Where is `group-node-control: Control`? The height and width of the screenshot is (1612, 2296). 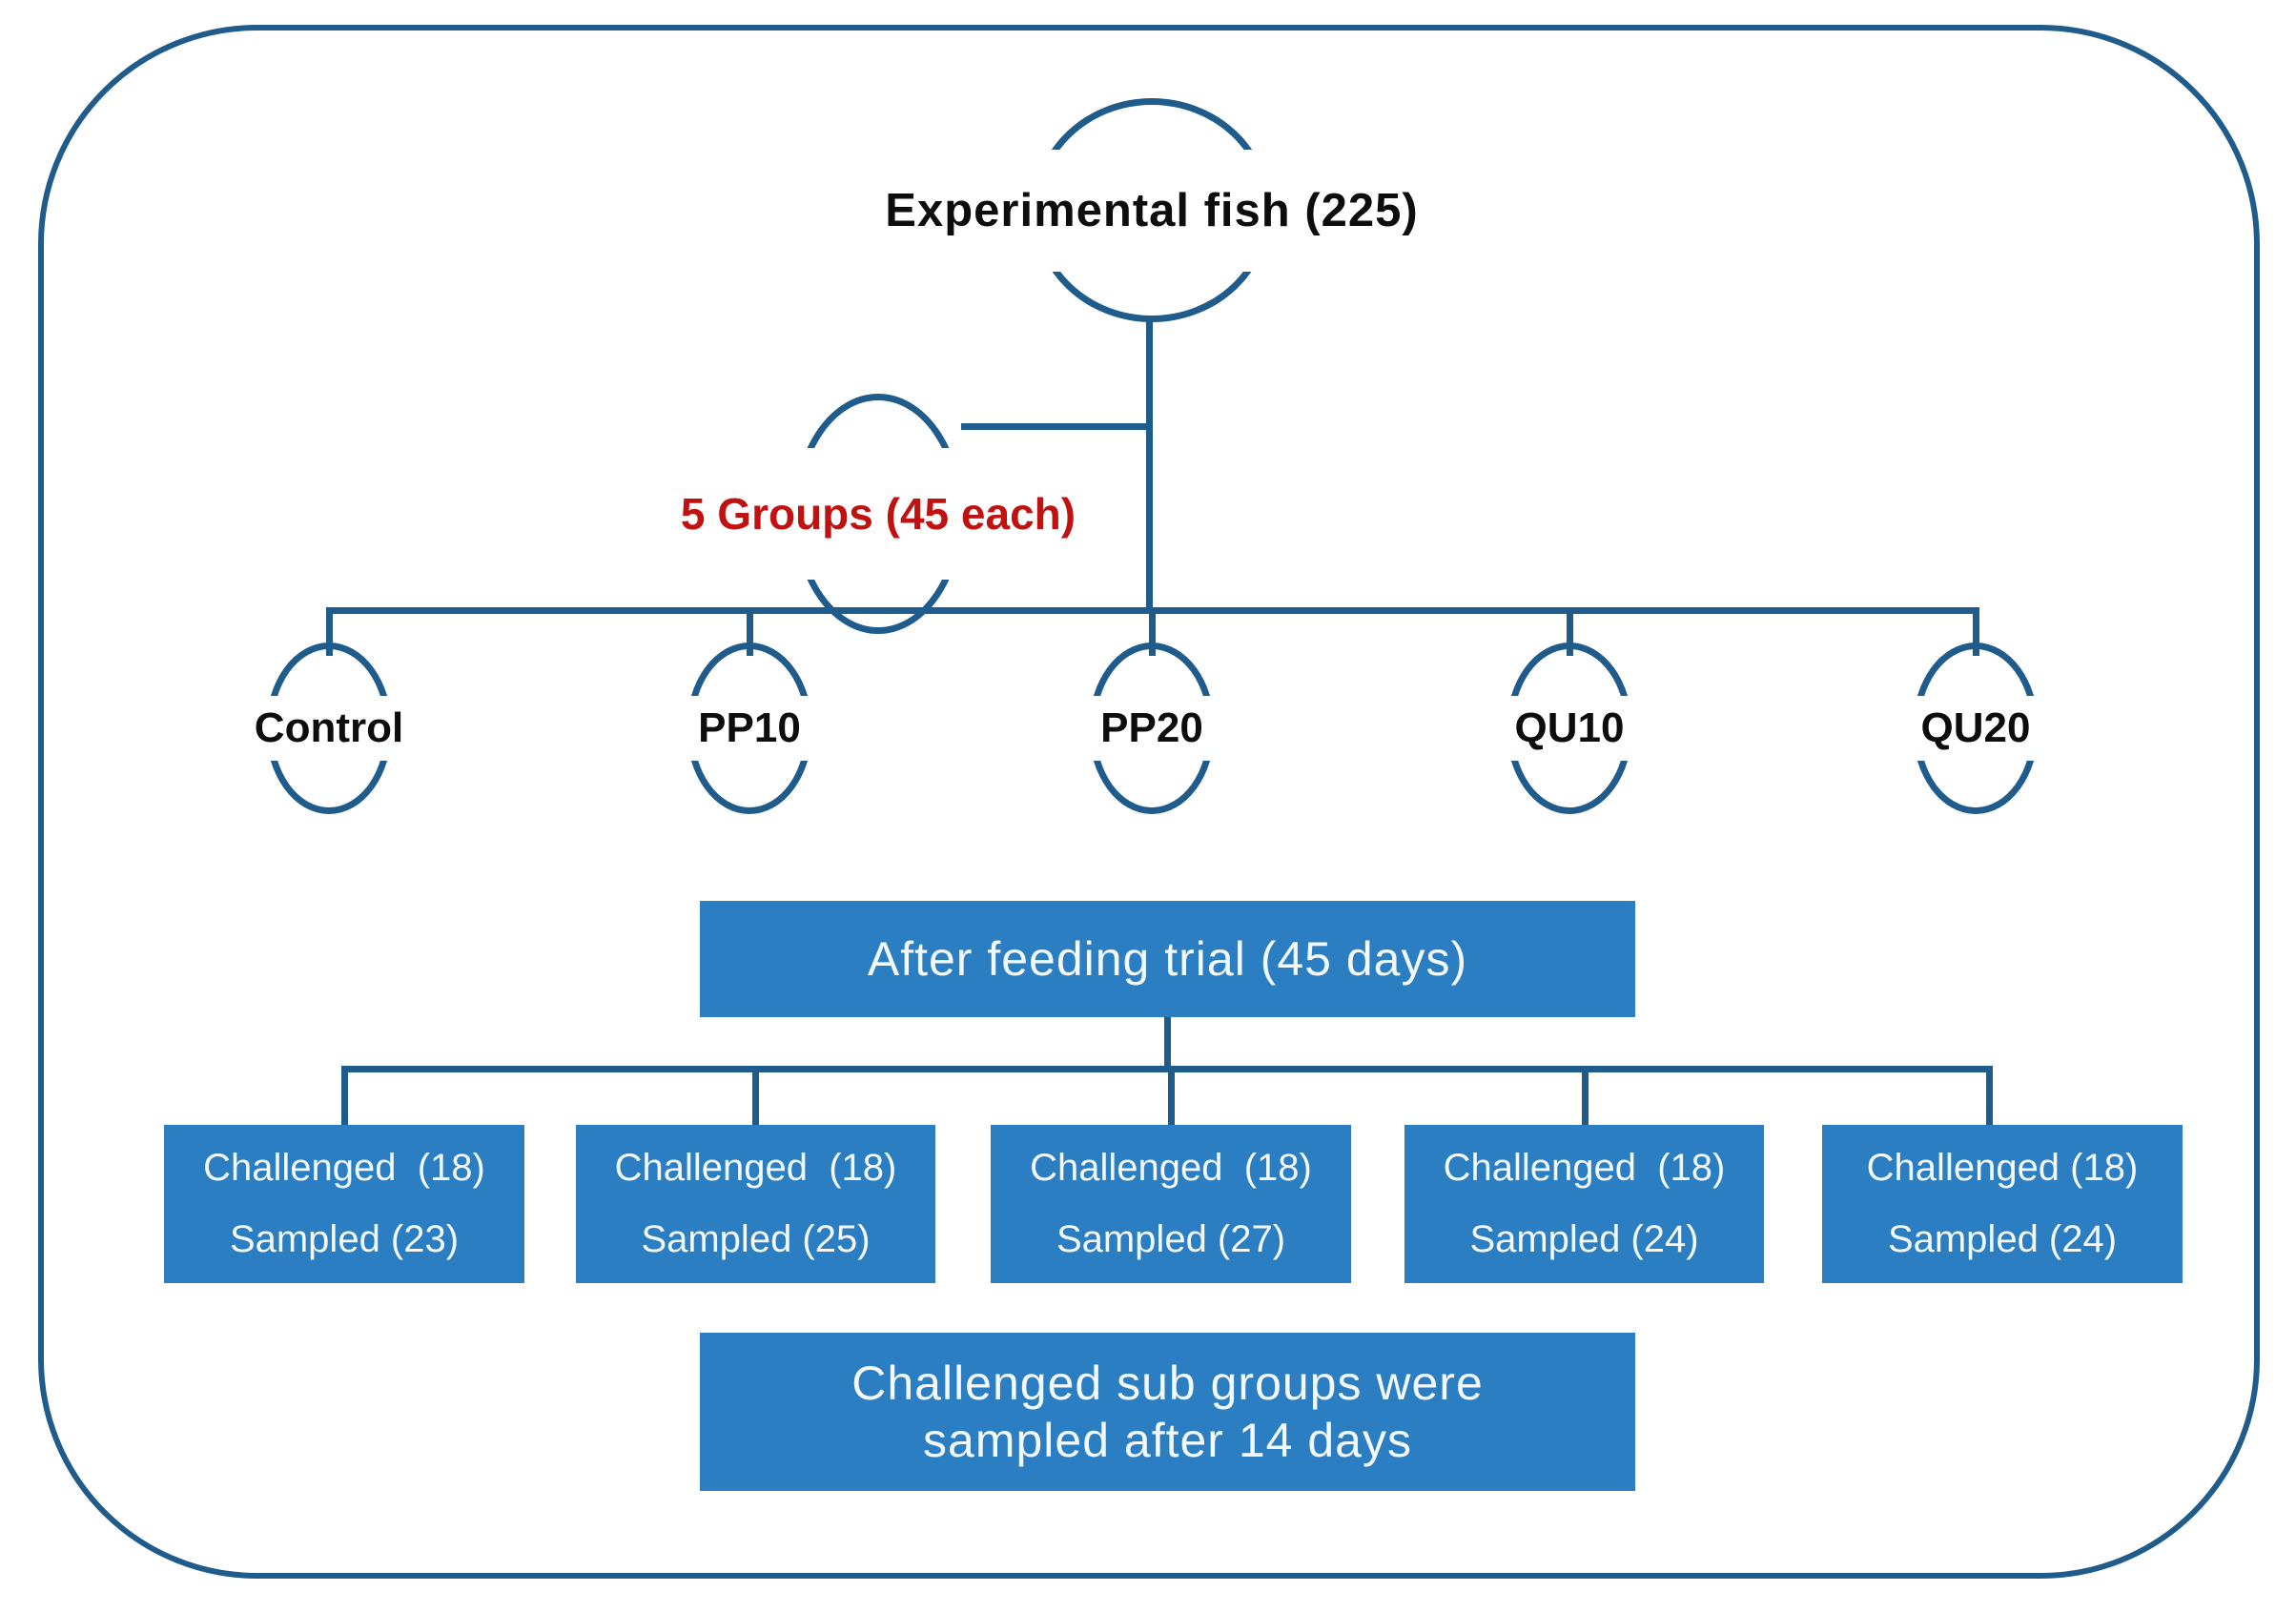
group-node-control: Control is located at coordinates (329, 728).